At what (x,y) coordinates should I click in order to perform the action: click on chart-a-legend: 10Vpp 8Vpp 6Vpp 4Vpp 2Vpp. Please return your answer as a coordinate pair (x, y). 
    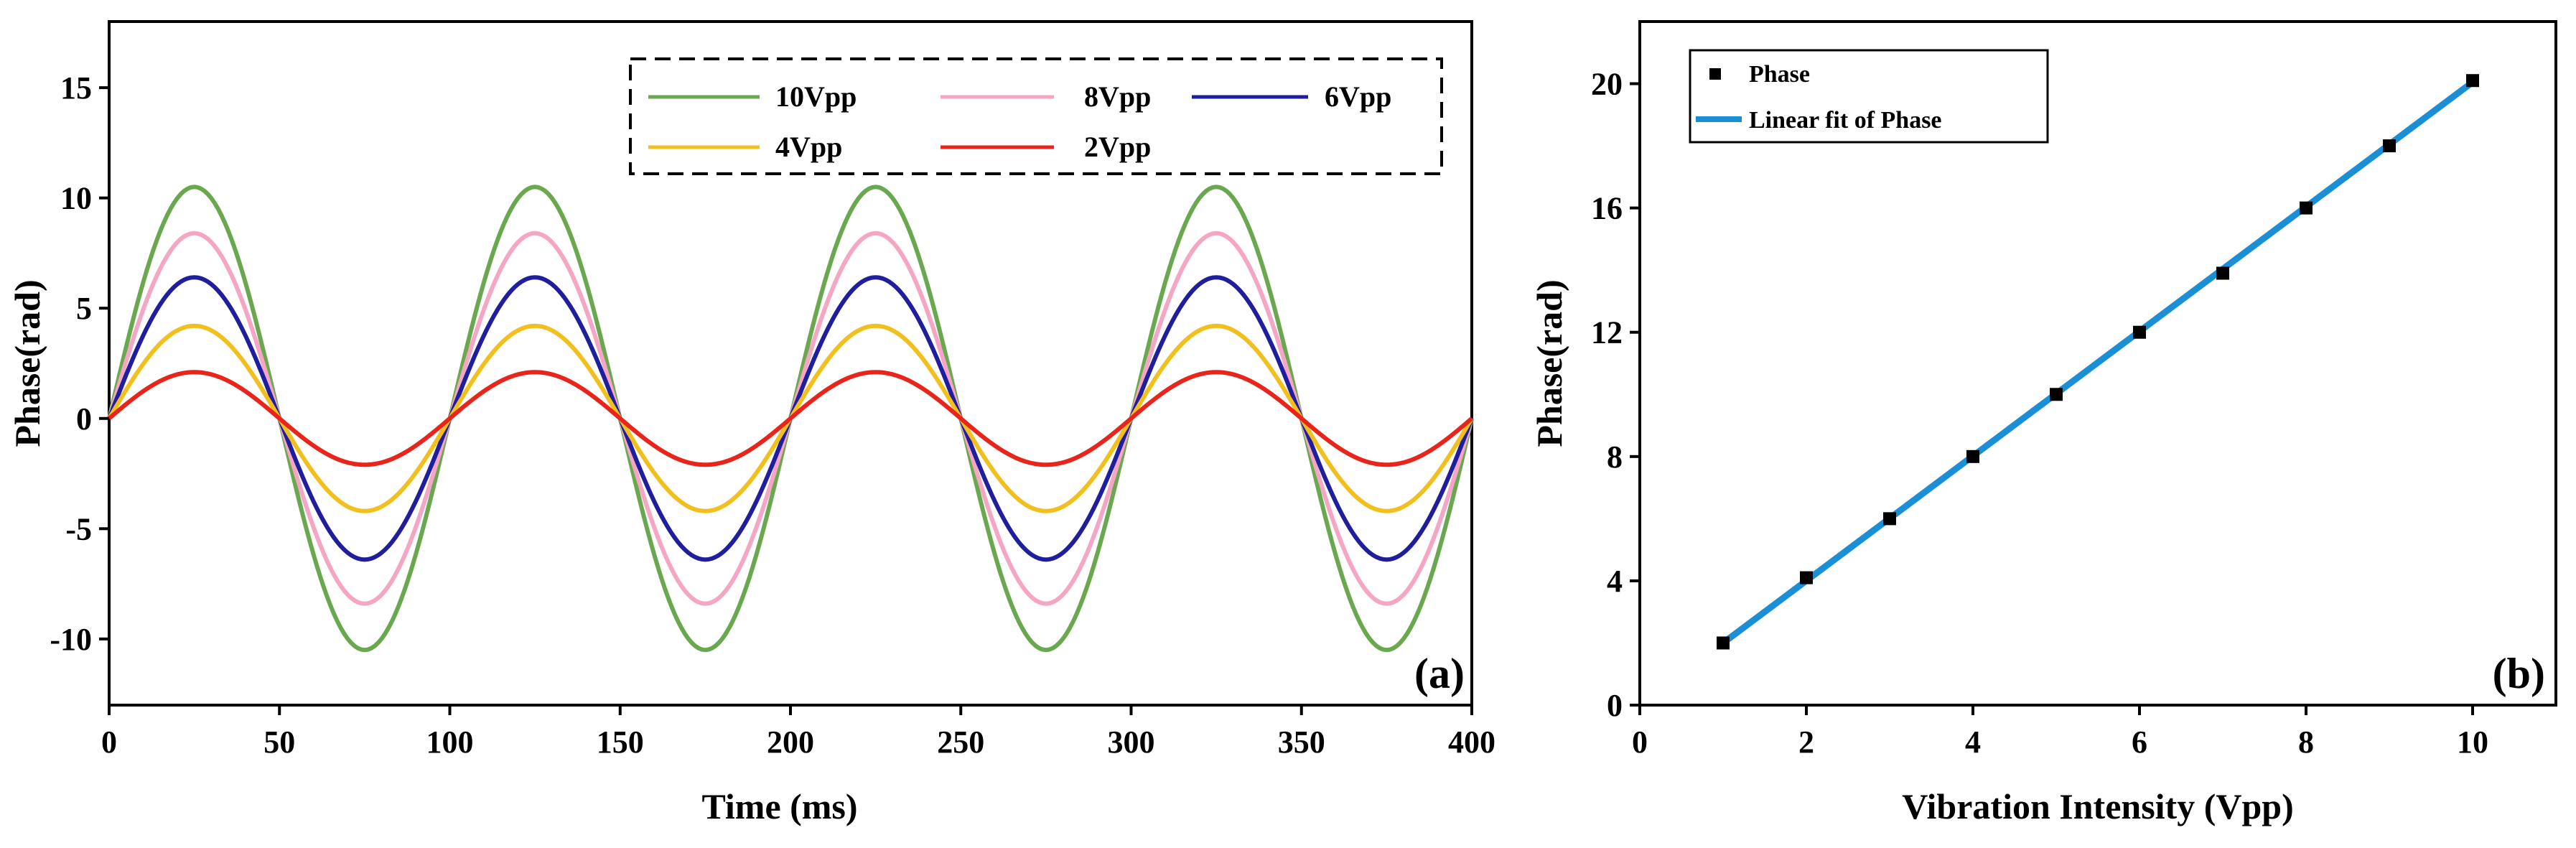
    Looking at the image, I should click on (1036, 116).